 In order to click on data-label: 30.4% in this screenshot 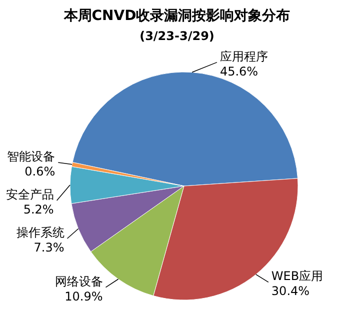, I will do `click(290, 291)`.